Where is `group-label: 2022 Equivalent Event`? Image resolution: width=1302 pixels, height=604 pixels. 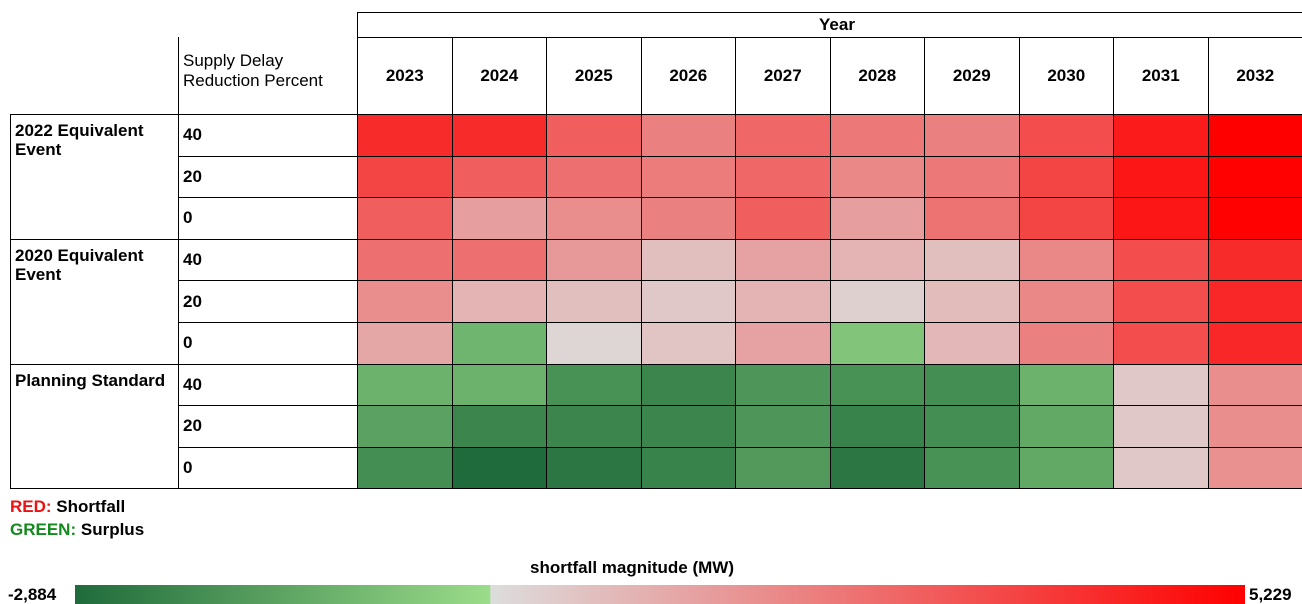 group-label: 2022 Equivalent Event is located at coordinates (94, 177).